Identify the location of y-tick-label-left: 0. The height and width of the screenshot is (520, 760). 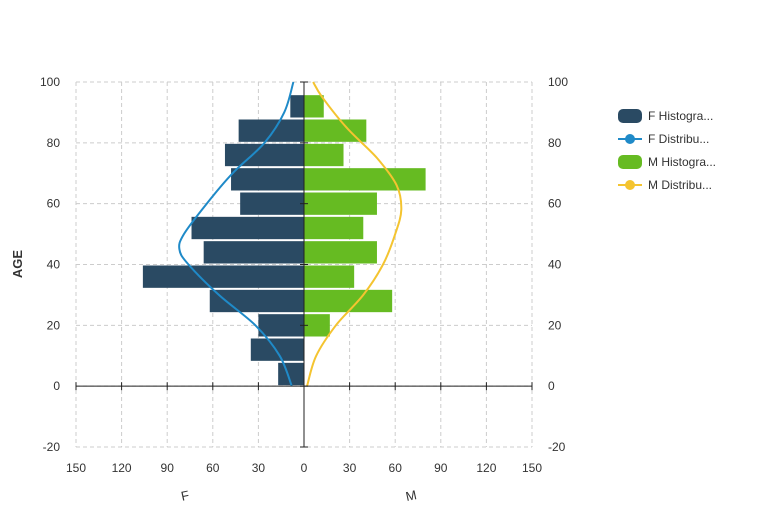
(56, 386).